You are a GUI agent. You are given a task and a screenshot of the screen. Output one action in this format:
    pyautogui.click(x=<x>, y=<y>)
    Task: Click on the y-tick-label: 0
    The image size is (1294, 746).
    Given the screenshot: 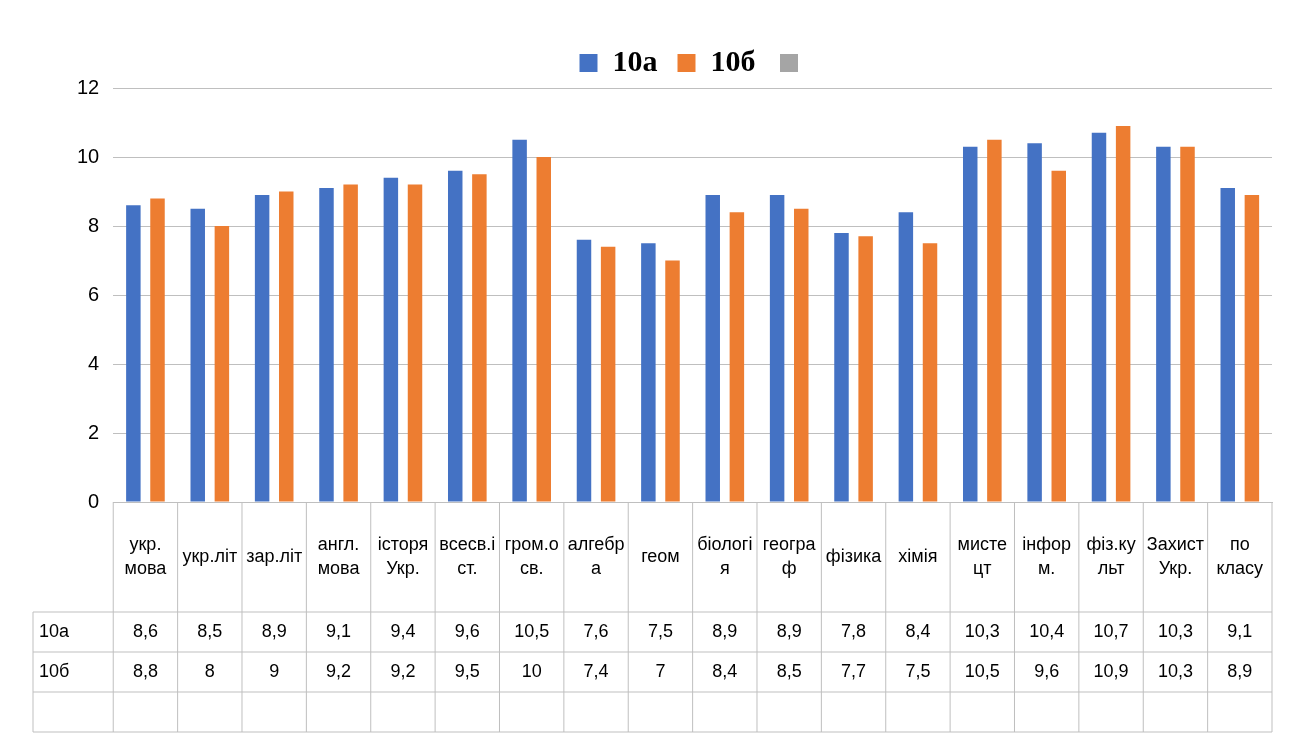 What is the action you would take?
    pyautogui.click(x=94, y=500)
    